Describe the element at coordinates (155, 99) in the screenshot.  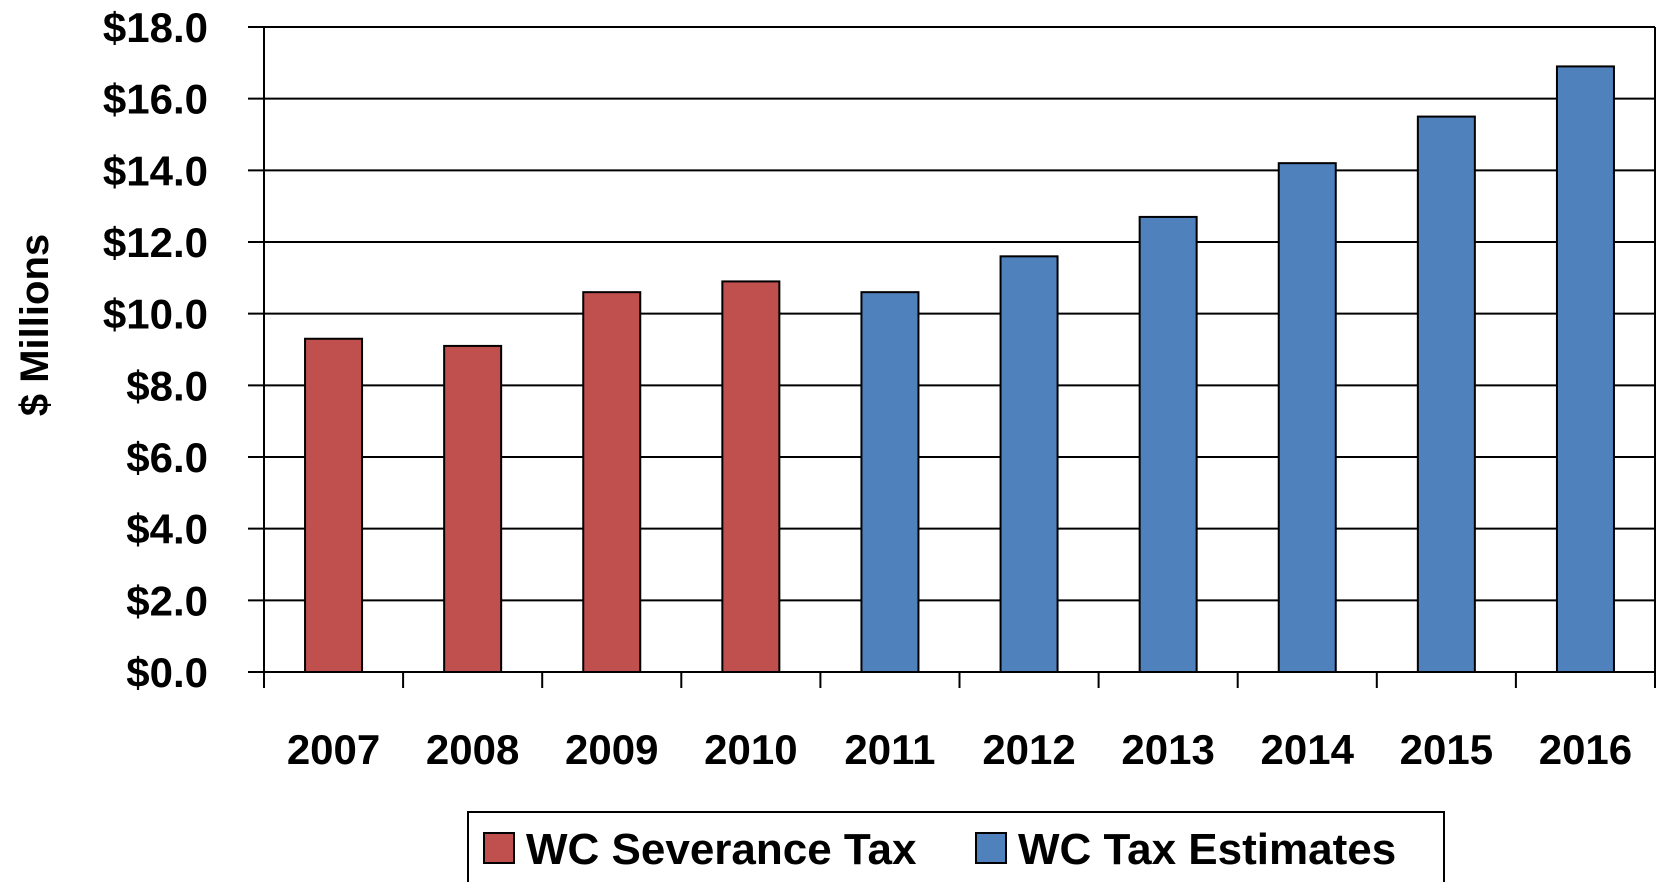
I see `y-tick-label: $16.0` at that location.